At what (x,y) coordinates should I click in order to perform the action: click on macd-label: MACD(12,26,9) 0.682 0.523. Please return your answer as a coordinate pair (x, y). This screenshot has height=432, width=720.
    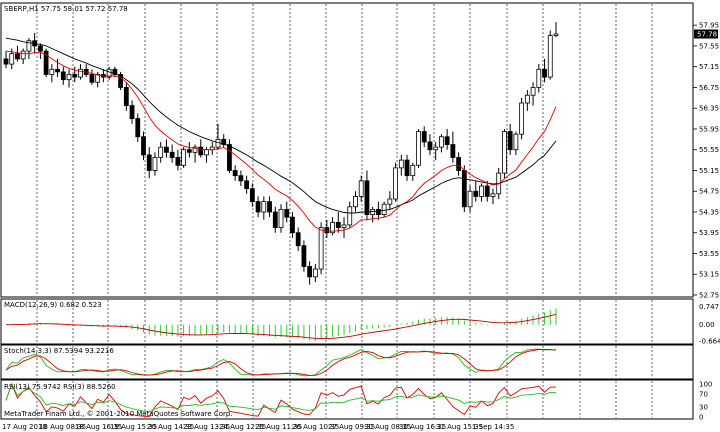
    Looking at the image, I should click on (53, 305).